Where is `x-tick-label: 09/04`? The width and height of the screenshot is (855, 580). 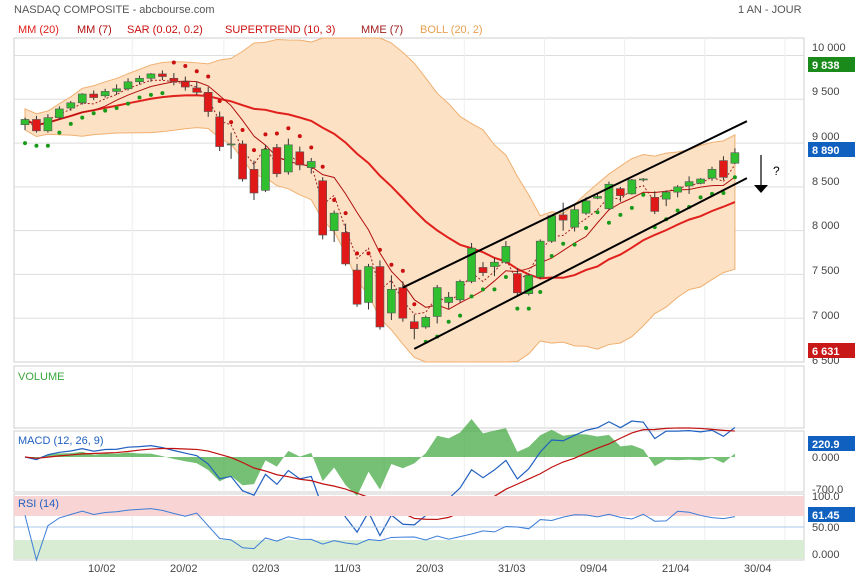
x-tick-label: 09/04 is located at coordinates (594, 569).